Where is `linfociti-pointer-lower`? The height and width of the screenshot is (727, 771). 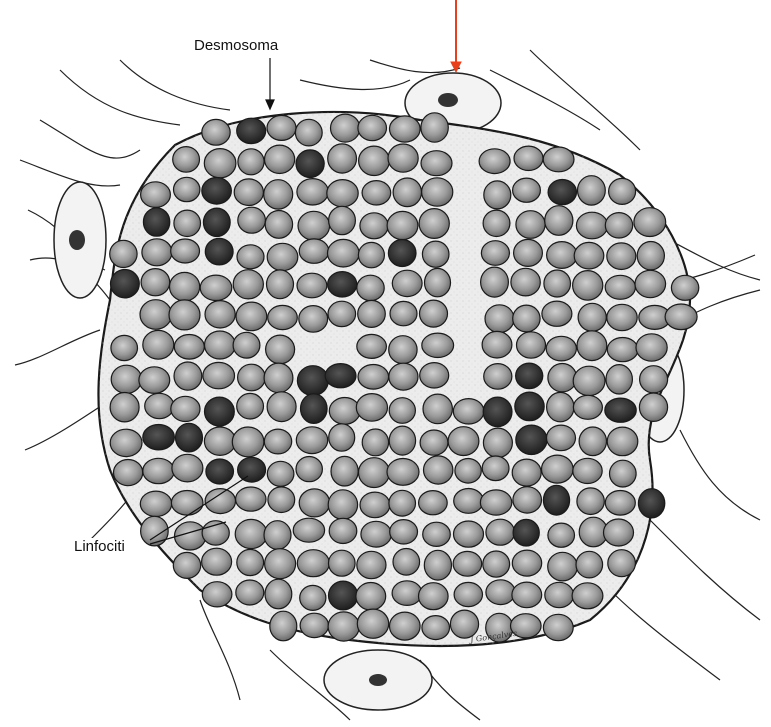
linfociti-pointer-lower is located at coordinates (188, 533).